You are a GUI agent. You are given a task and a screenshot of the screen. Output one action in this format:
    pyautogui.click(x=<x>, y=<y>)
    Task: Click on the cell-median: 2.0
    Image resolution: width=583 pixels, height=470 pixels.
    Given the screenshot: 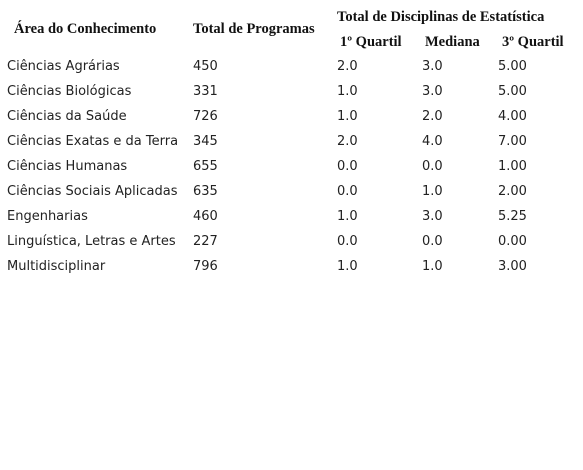 What is the action you would take?
    pyautogui.click(x=432, y=116)
    